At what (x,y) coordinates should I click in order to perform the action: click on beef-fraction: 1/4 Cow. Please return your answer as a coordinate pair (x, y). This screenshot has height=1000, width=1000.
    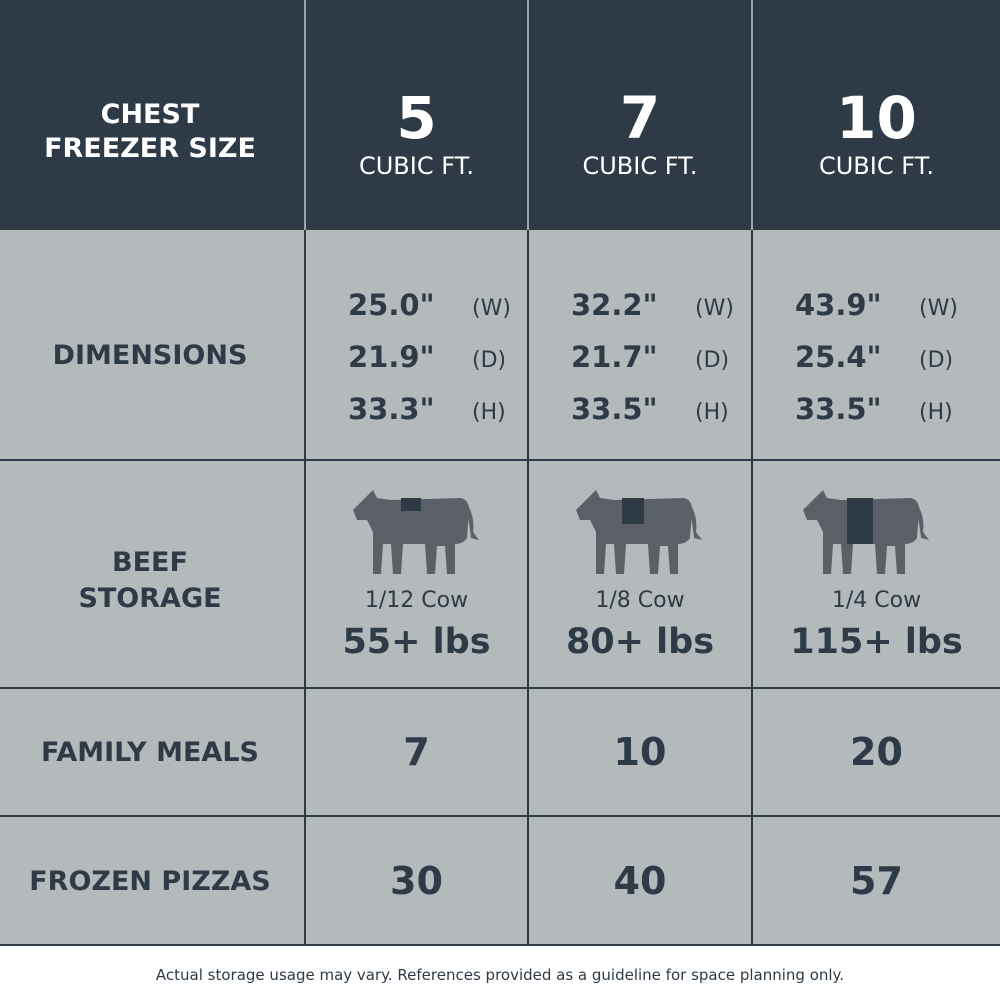
    Looking at the image, I should click on (876, 600).